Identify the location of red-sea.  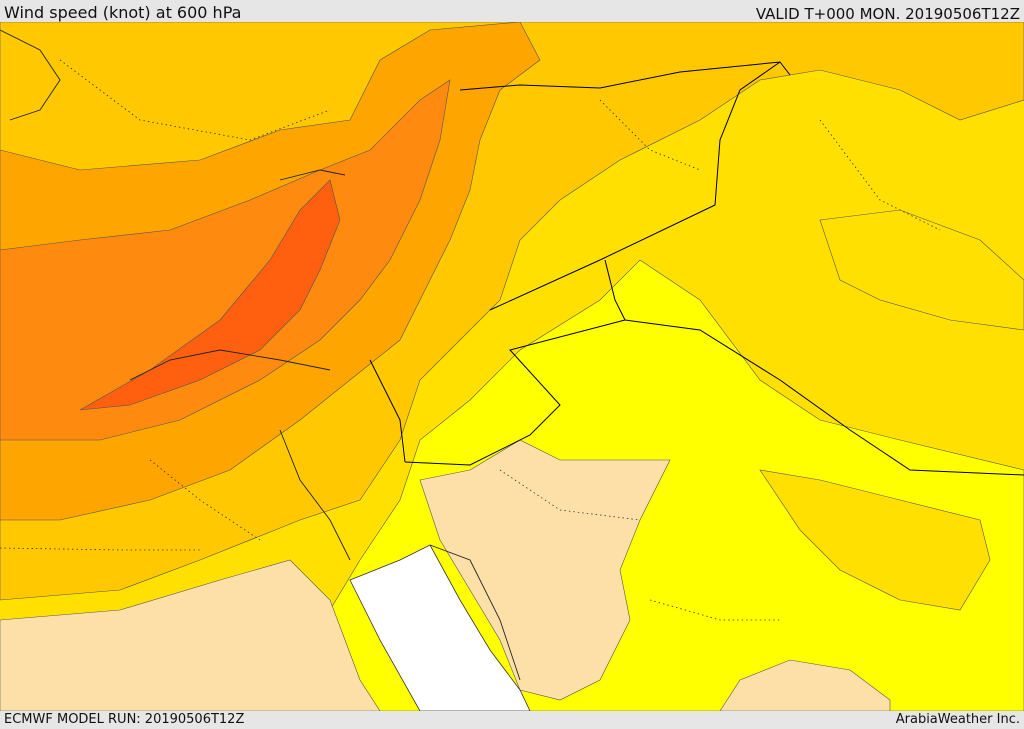
(440, 627).